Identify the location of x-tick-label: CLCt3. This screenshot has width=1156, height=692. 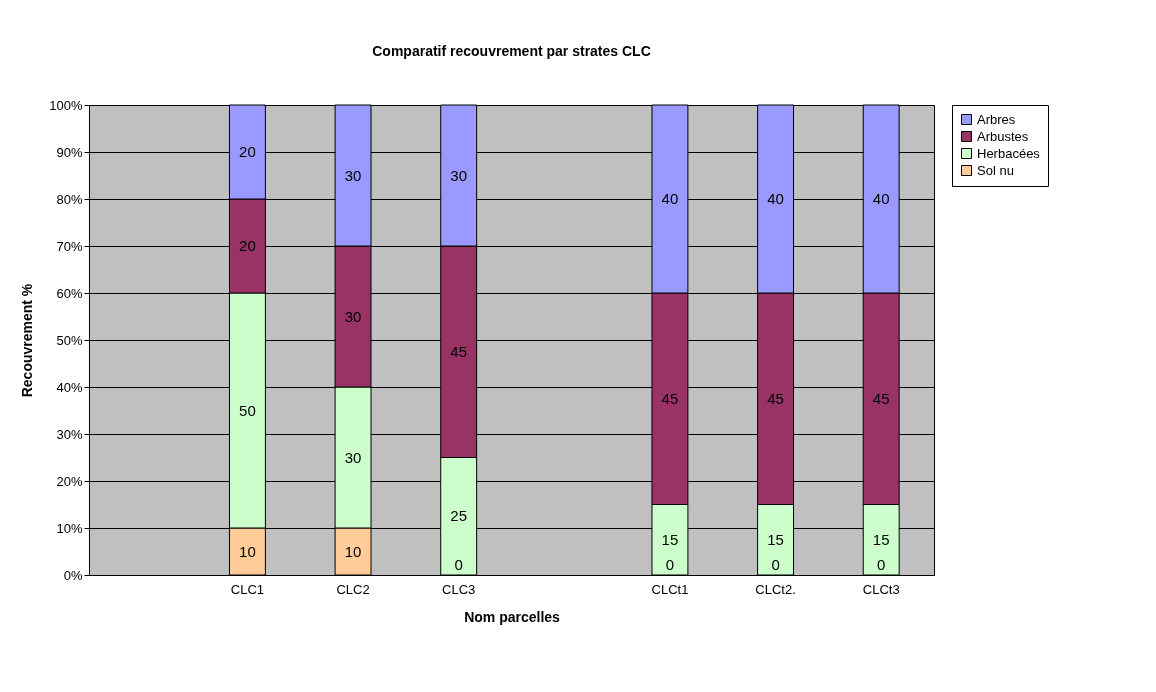
(881, 589).